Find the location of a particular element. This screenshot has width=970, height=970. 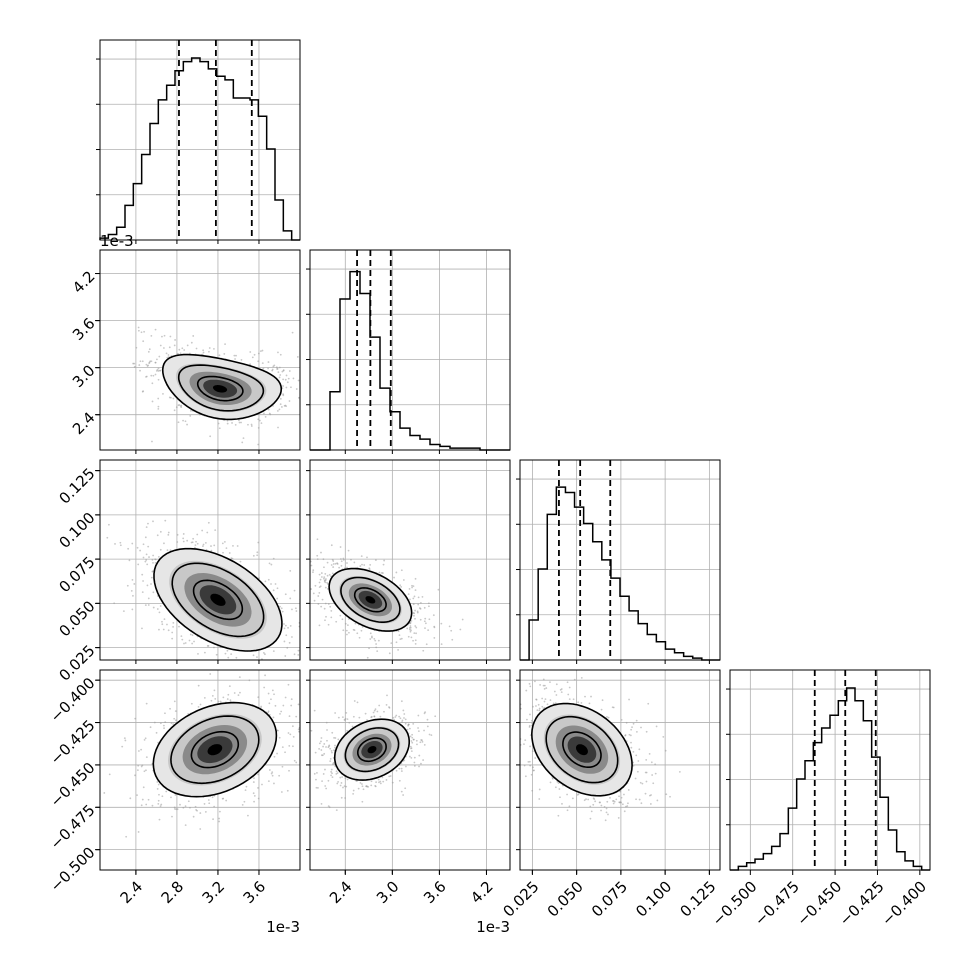

pair-panel-contents is located at coordinates (195, 350).